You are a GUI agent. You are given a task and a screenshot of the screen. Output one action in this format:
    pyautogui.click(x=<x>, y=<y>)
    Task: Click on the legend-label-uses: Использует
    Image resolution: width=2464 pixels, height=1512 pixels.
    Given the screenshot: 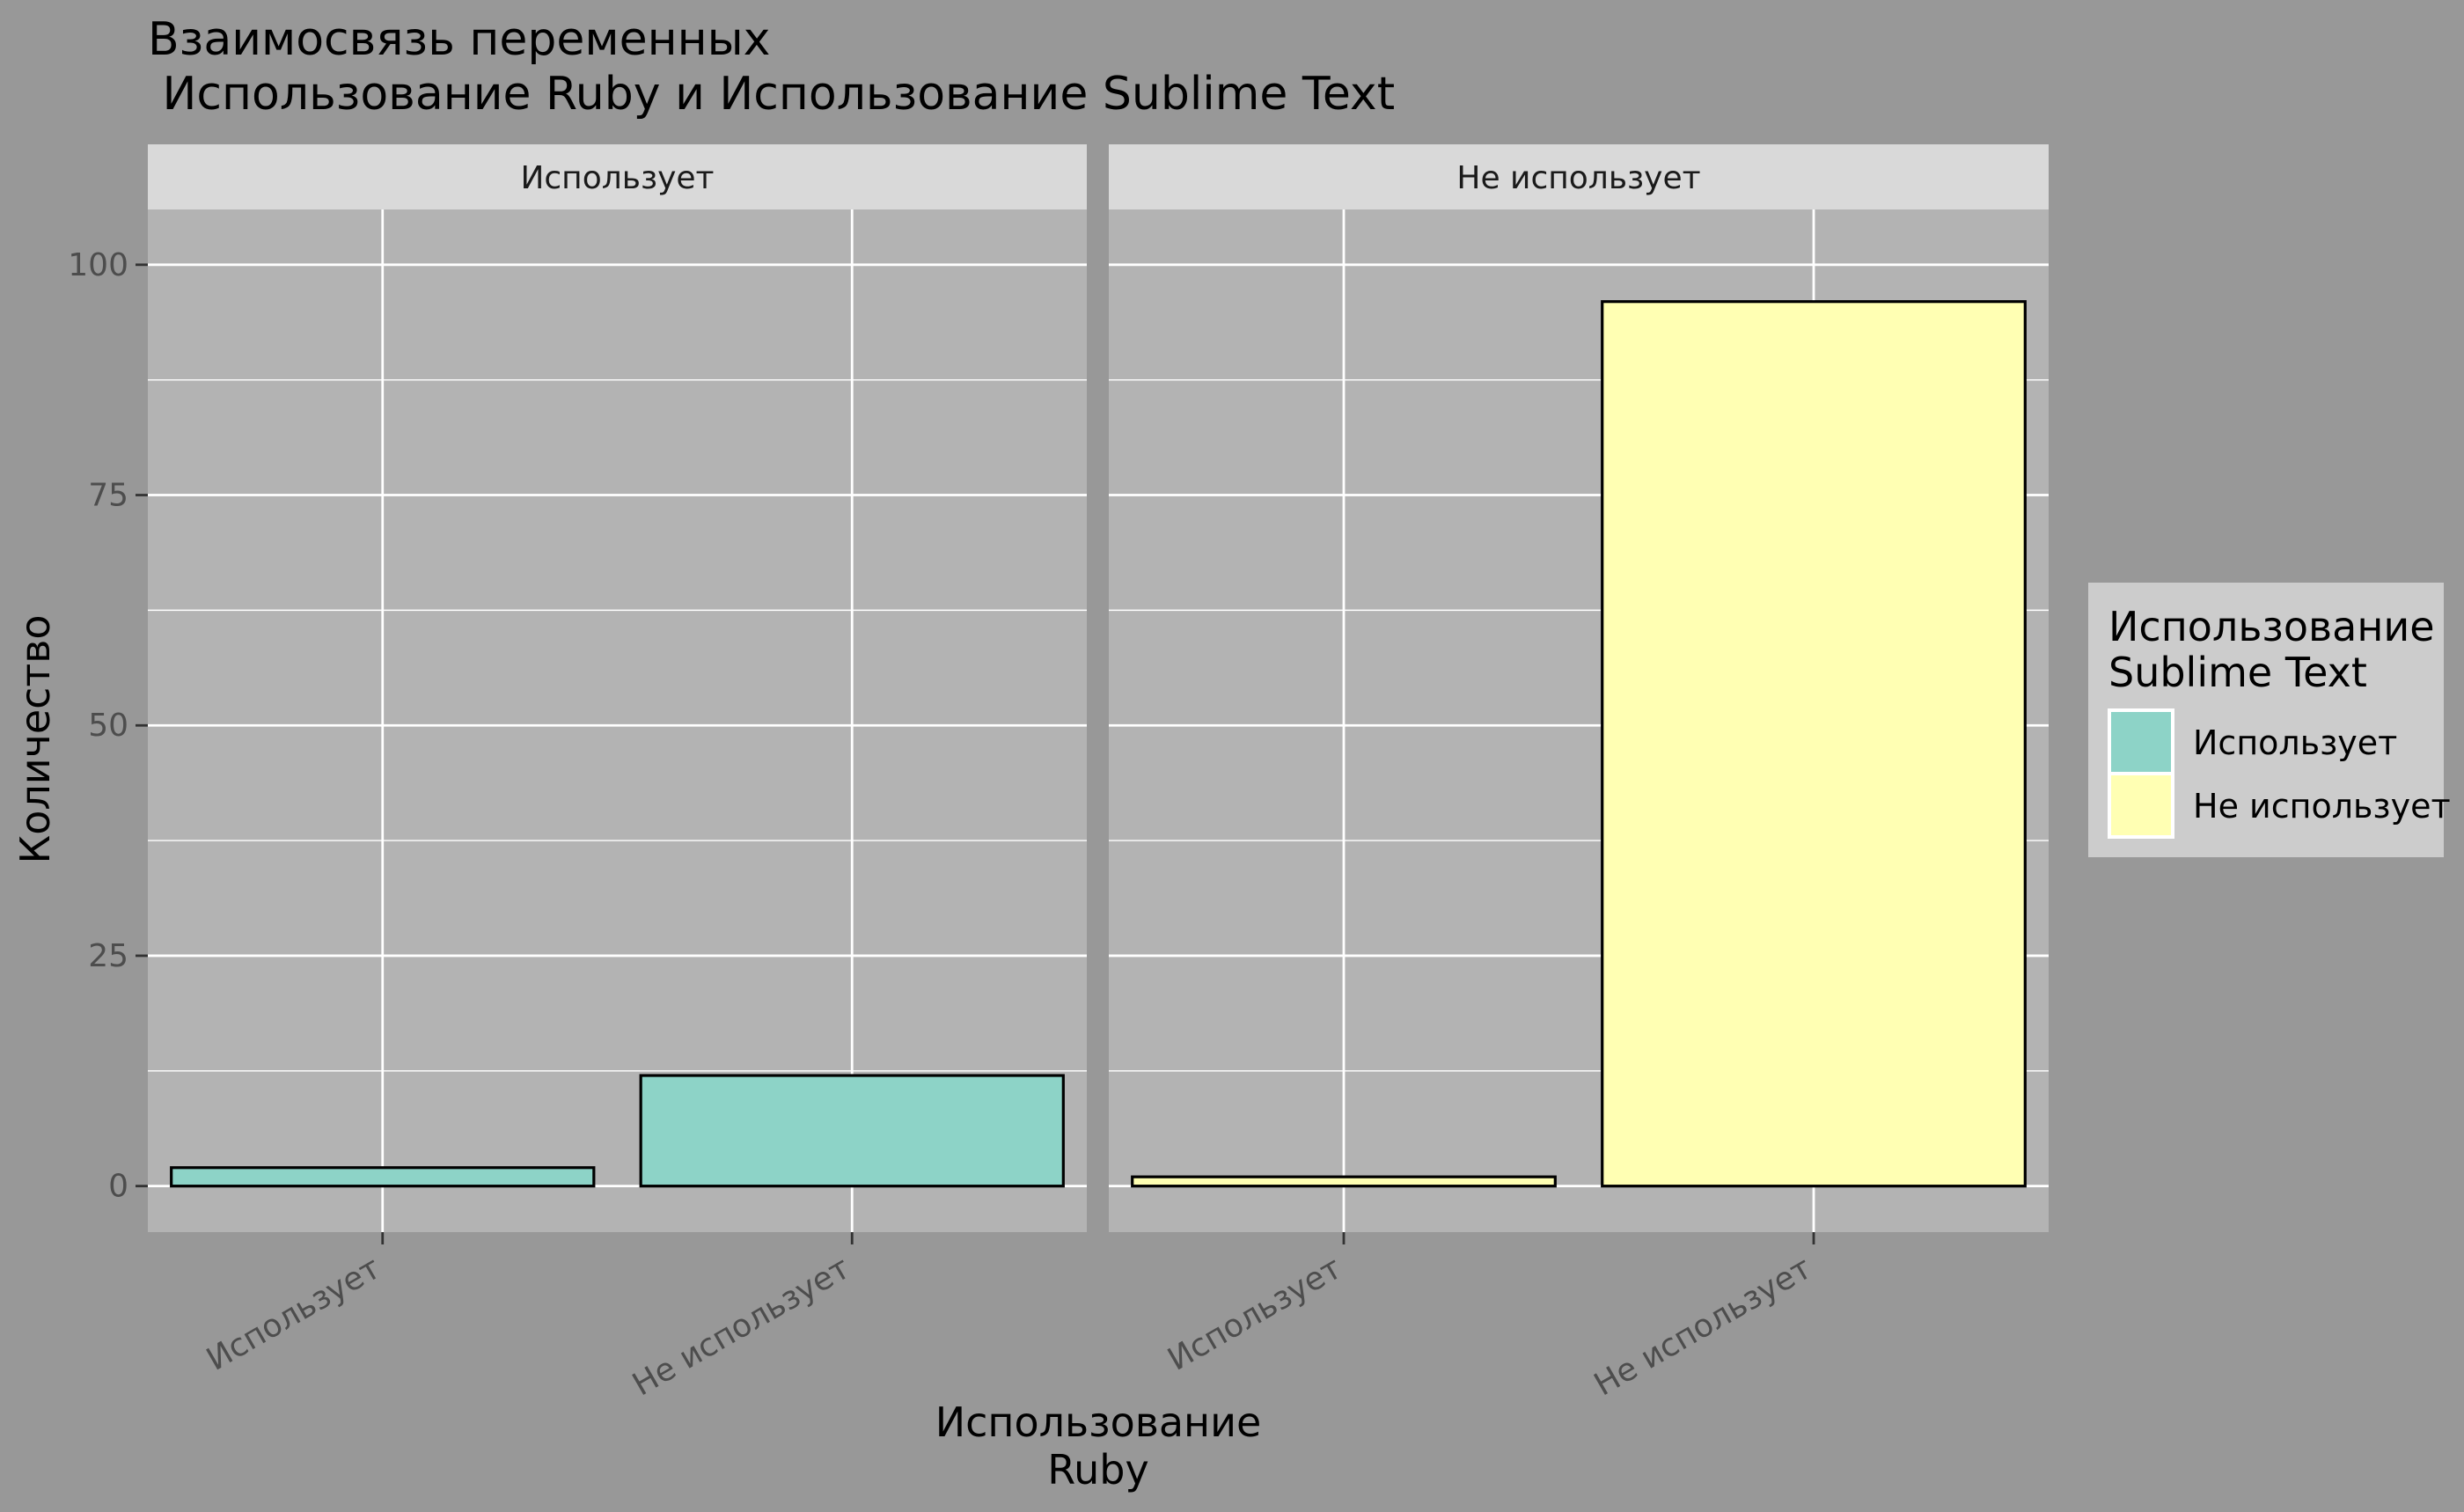 What is the action you would take?
    pyautogui.click(x=2295, y=743)
    